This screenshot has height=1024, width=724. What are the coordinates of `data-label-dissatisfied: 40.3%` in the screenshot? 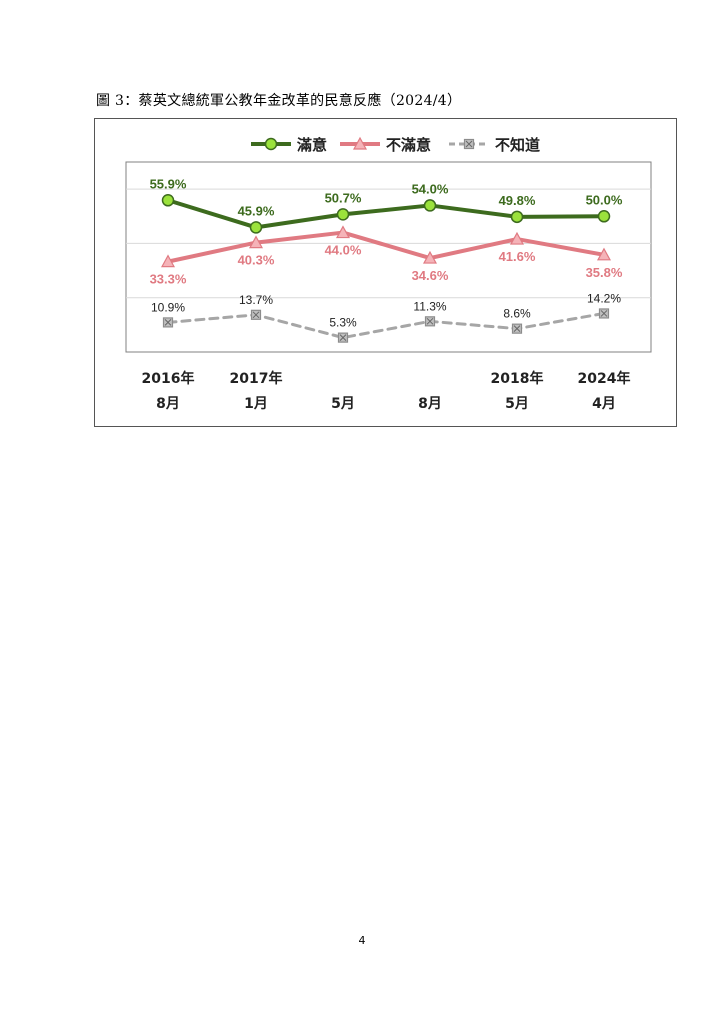 It's located at (256, 260).